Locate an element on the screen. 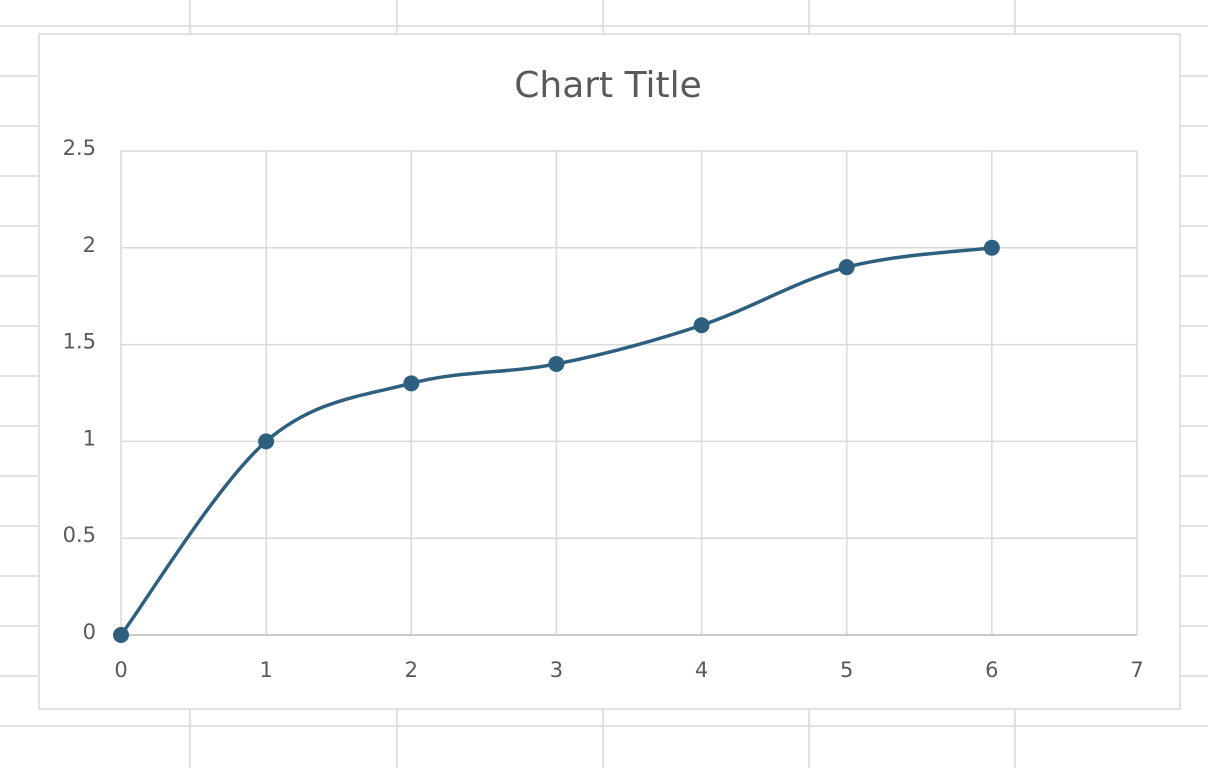  y-tick-label: 1.5 is located at coordinates (79, 342).